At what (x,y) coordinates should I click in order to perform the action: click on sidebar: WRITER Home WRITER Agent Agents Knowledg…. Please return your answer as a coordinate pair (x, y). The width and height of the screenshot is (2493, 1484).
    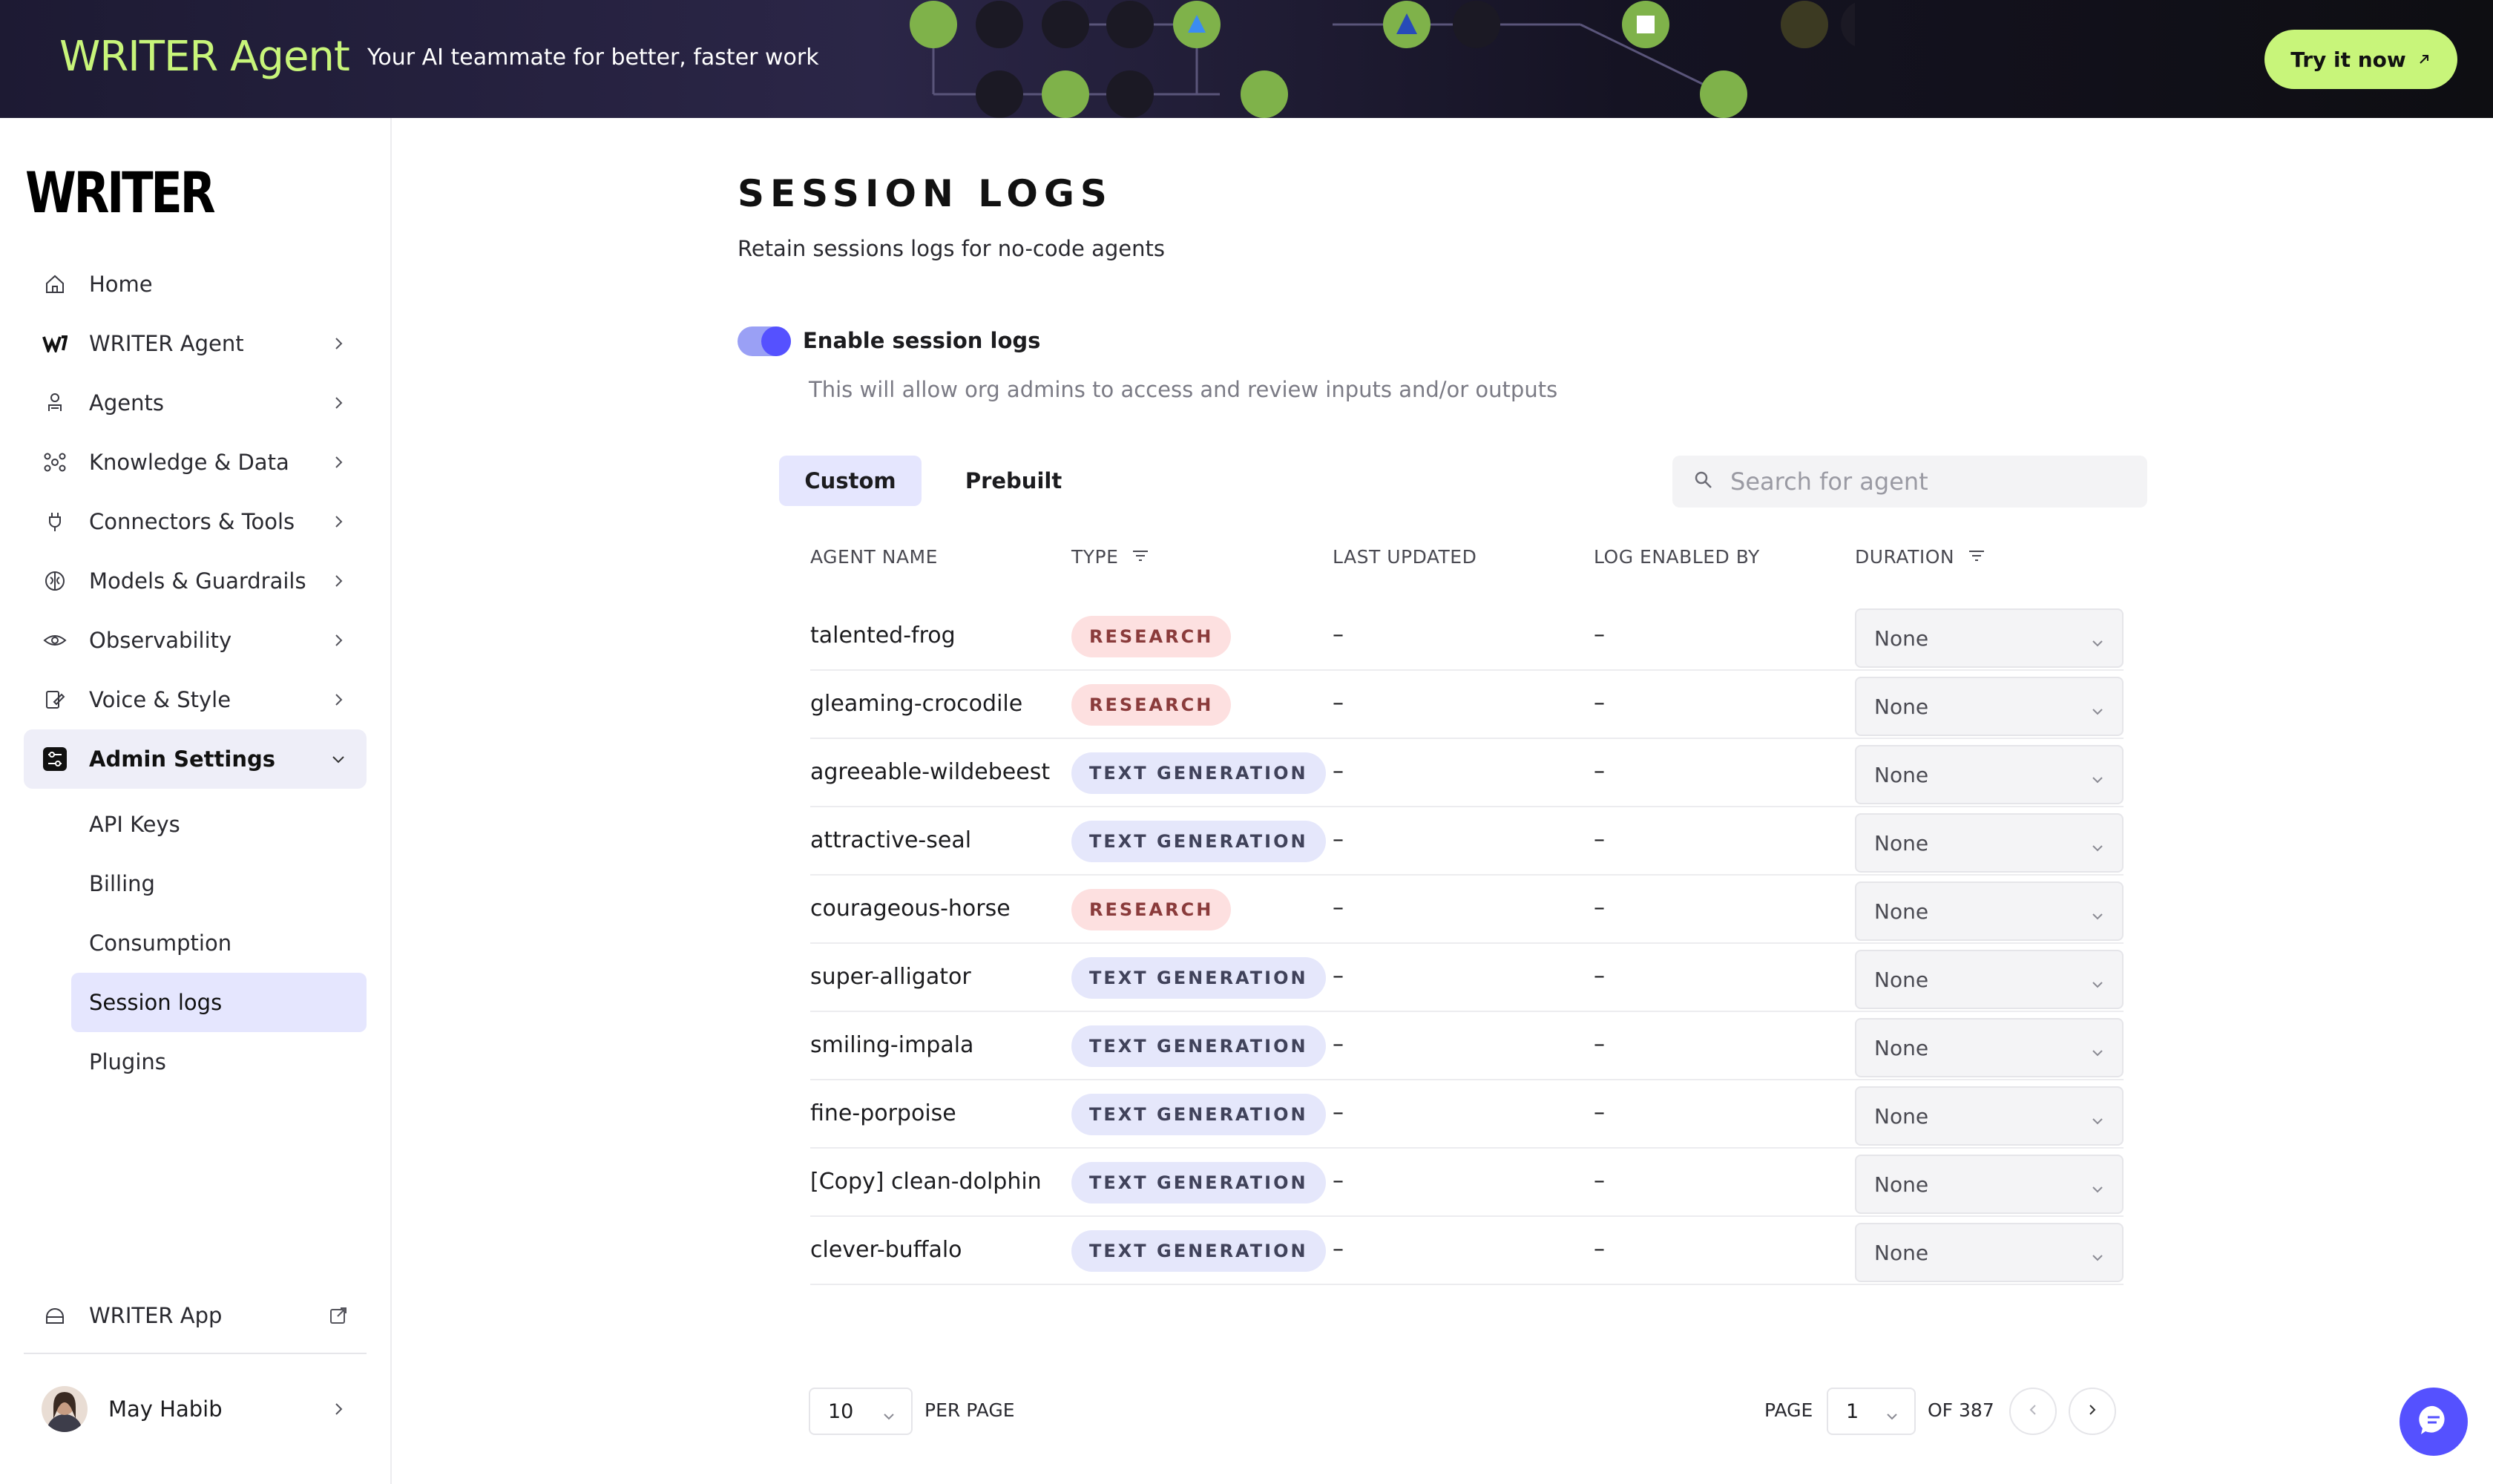
    Looking at the image, I should click on (196, 801).